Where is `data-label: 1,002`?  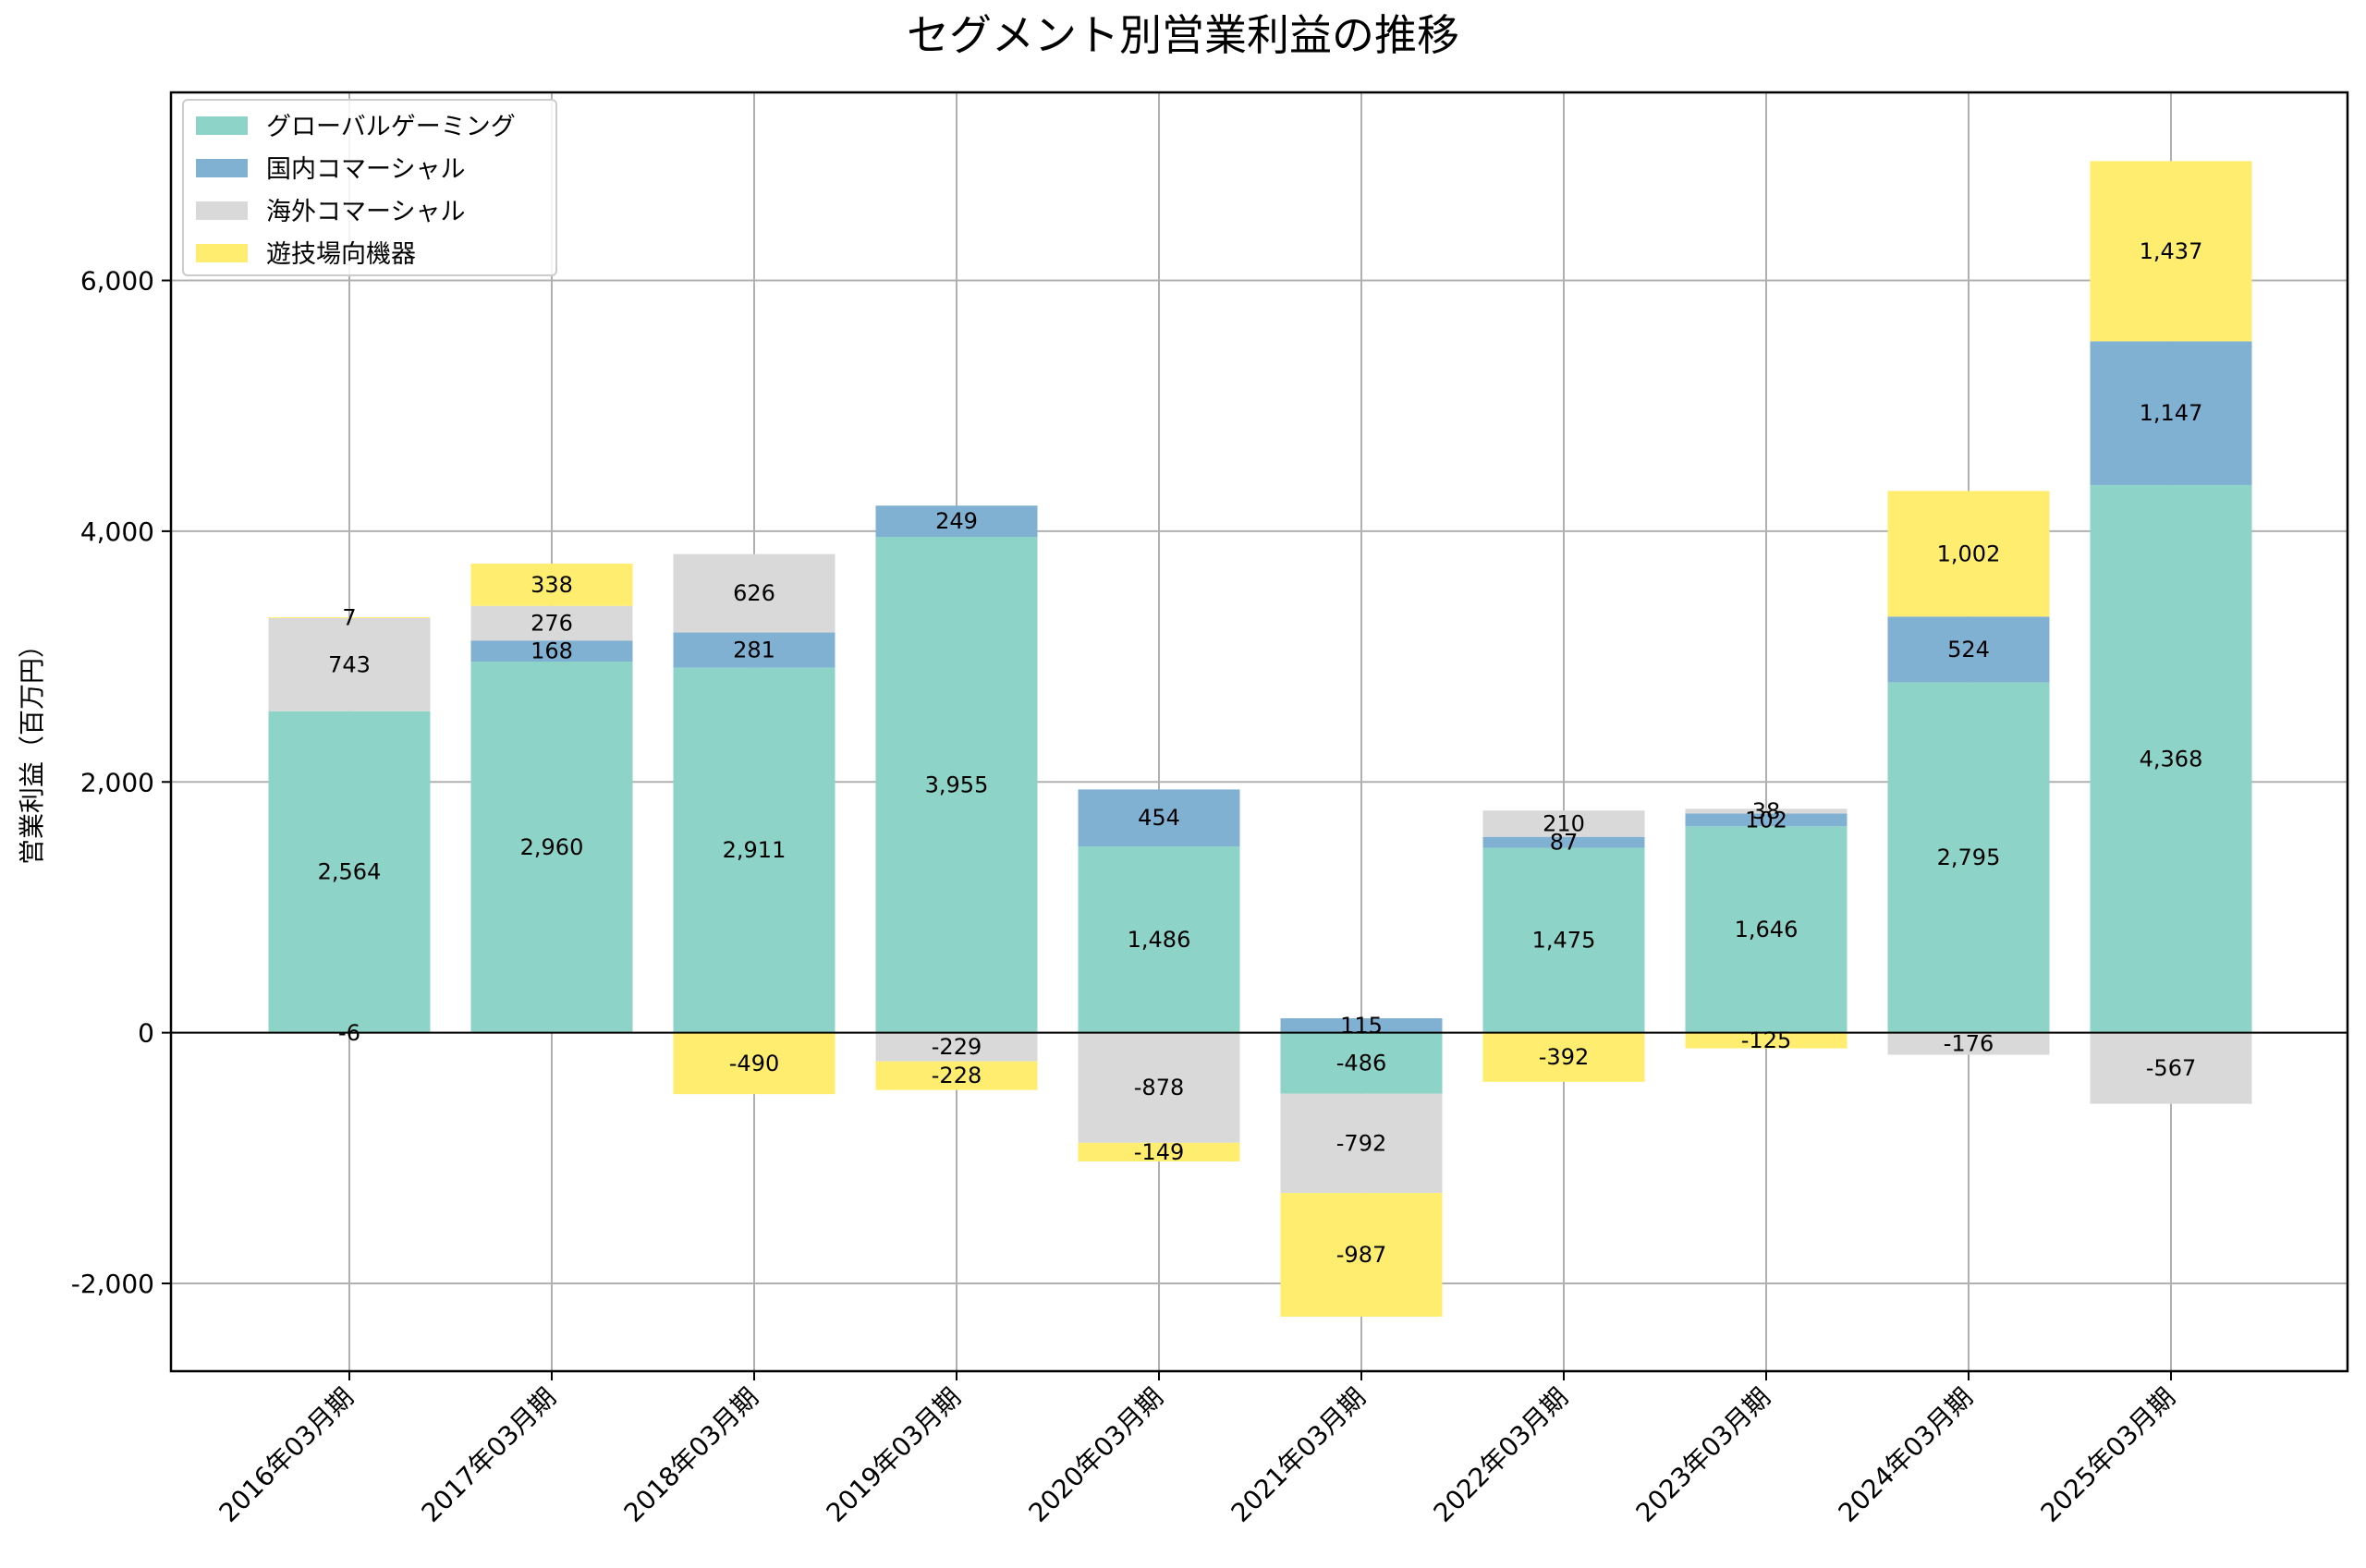
data-label: 1,002 is located at coordinates (1969, 553).